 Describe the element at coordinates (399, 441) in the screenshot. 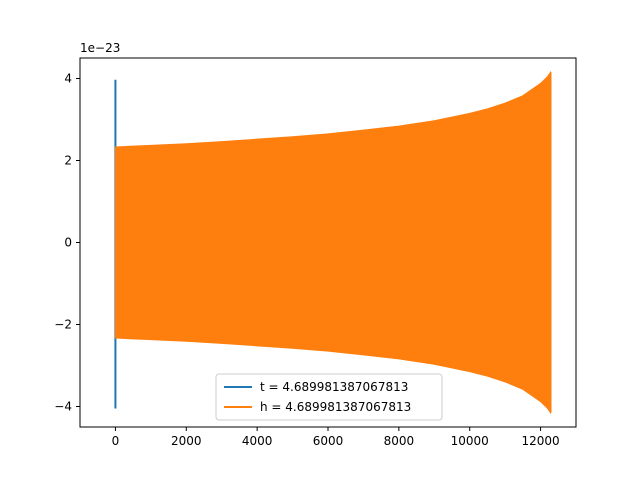

I see `x-tick-label: 8000` at that location.